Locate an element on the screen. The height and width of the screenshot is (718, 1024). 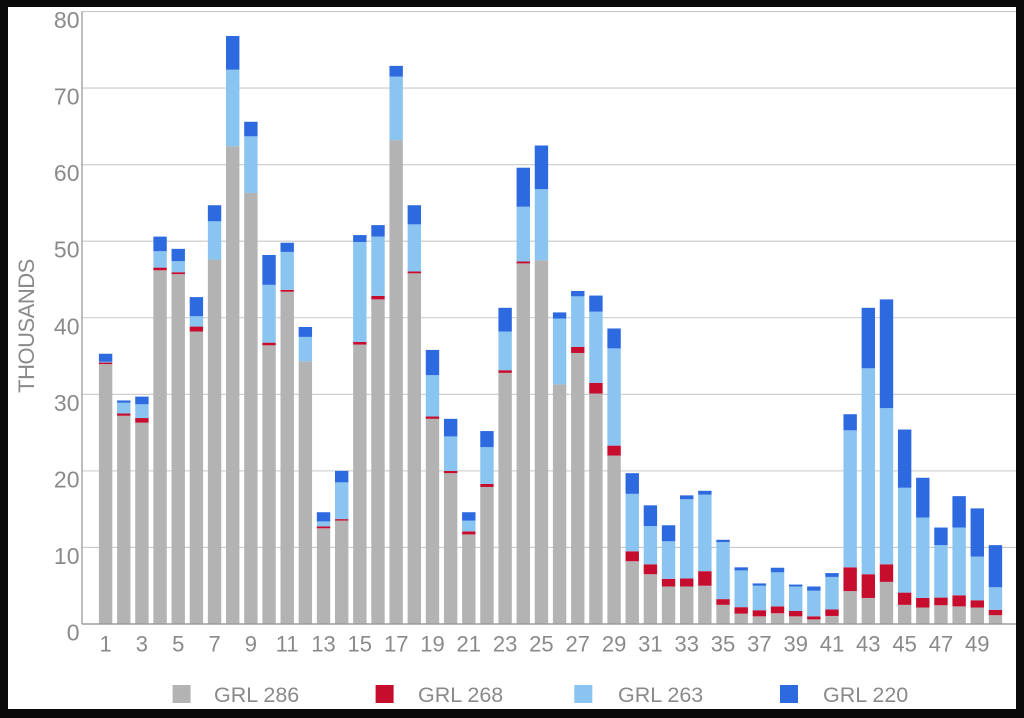
svg-text: GRL 286 is located at coordinates (256, 695).